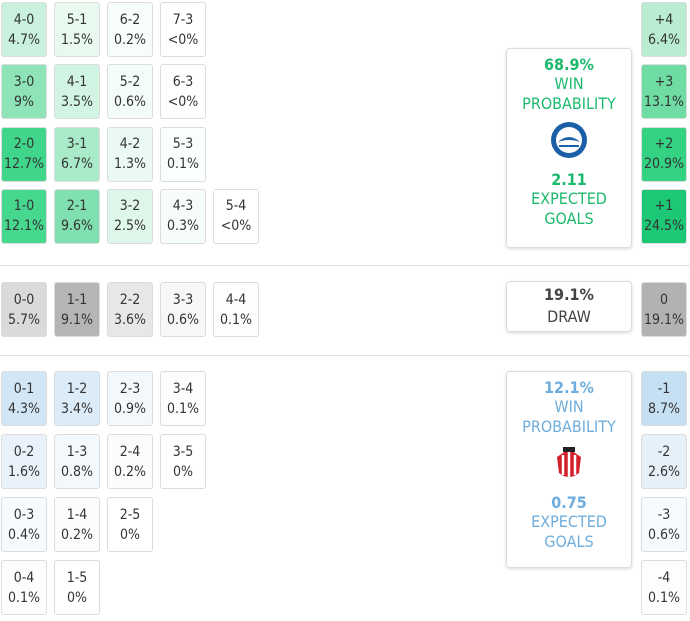 This screenshot has width=690, height=621. What do you see at coordinates (24, 514) in the screenshot?
I see `score: 0-3` at bounding box center [24, 514].